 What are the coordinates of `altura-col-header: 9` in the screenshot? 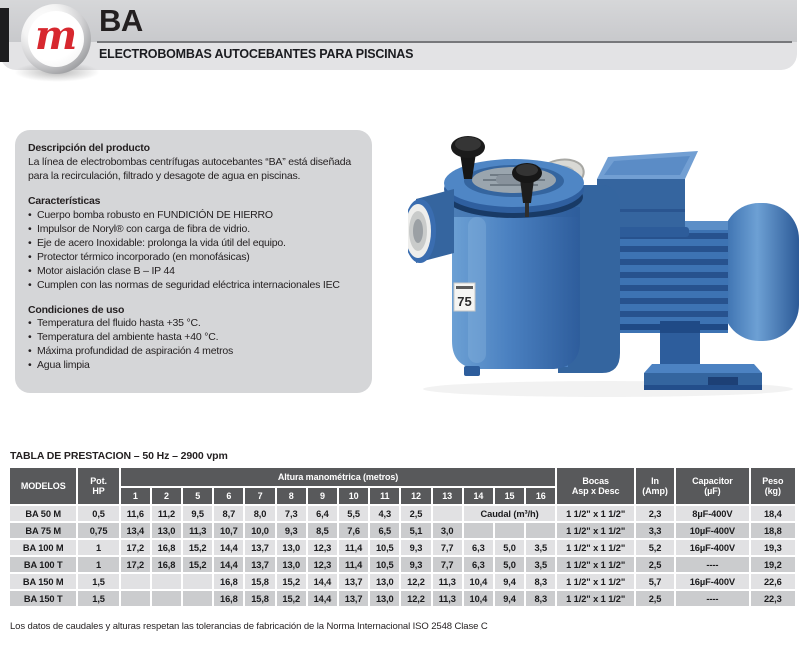 It's located at (322, 496).